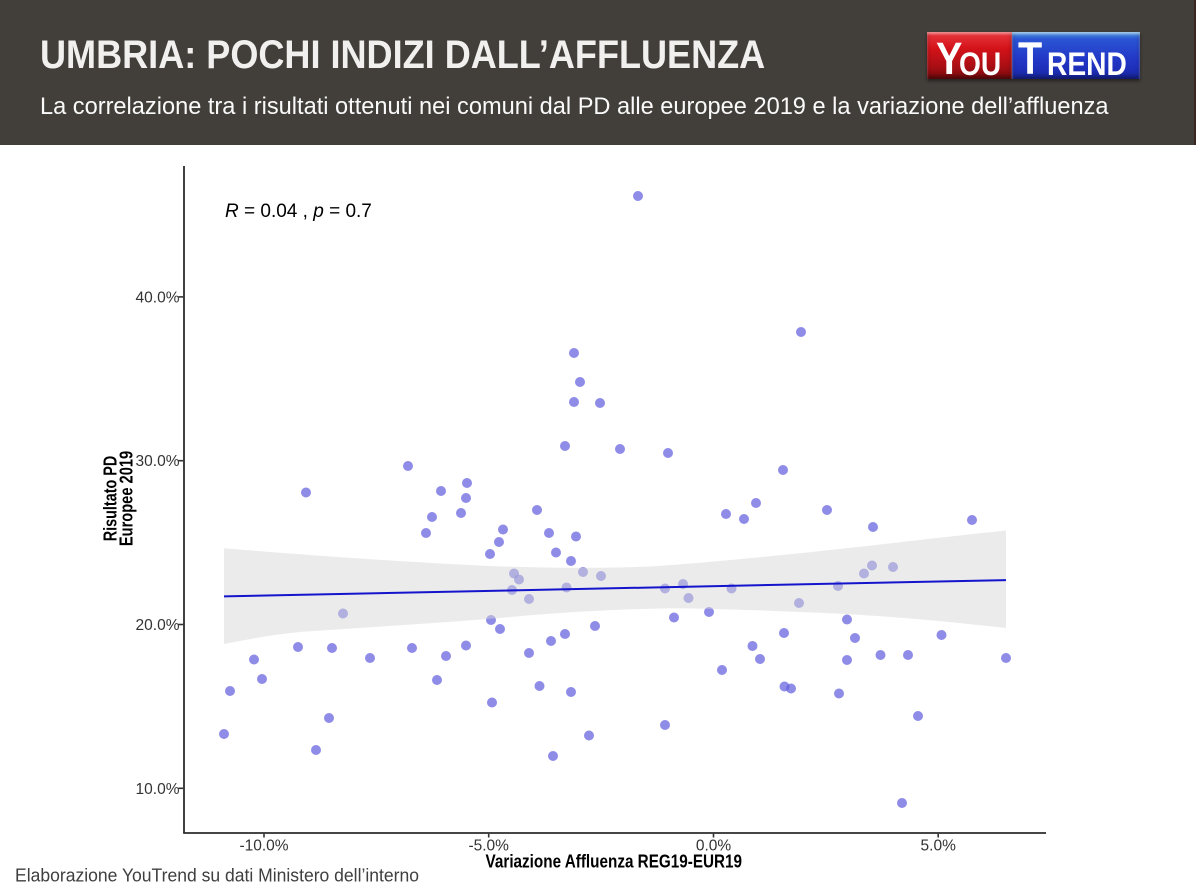 Image resolution: width=1196 pixels, height=894 pixels. Describe the element at coordinates (614, 861) in the screenshot. I see `svg-text:Variazione Affluenza REG19-EUR: Variazione Affluenza REG19-EUR19` at that location.